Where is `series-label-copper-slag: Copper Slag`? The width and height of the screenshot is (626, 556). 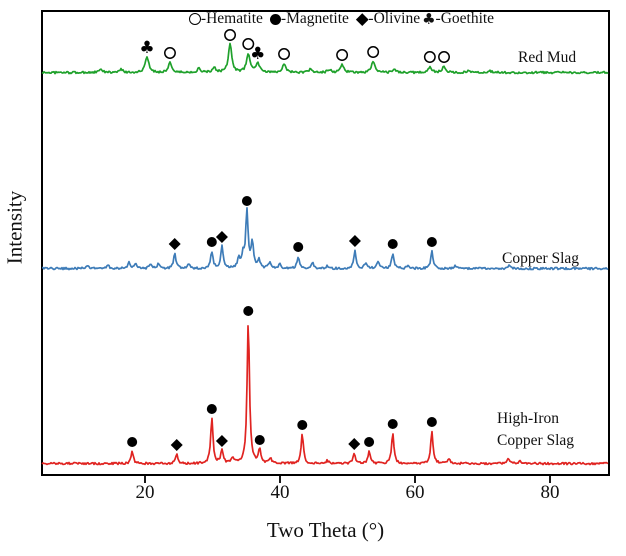
series-label-copper-slag: Copper Slag is located at coordinates (541, 258).